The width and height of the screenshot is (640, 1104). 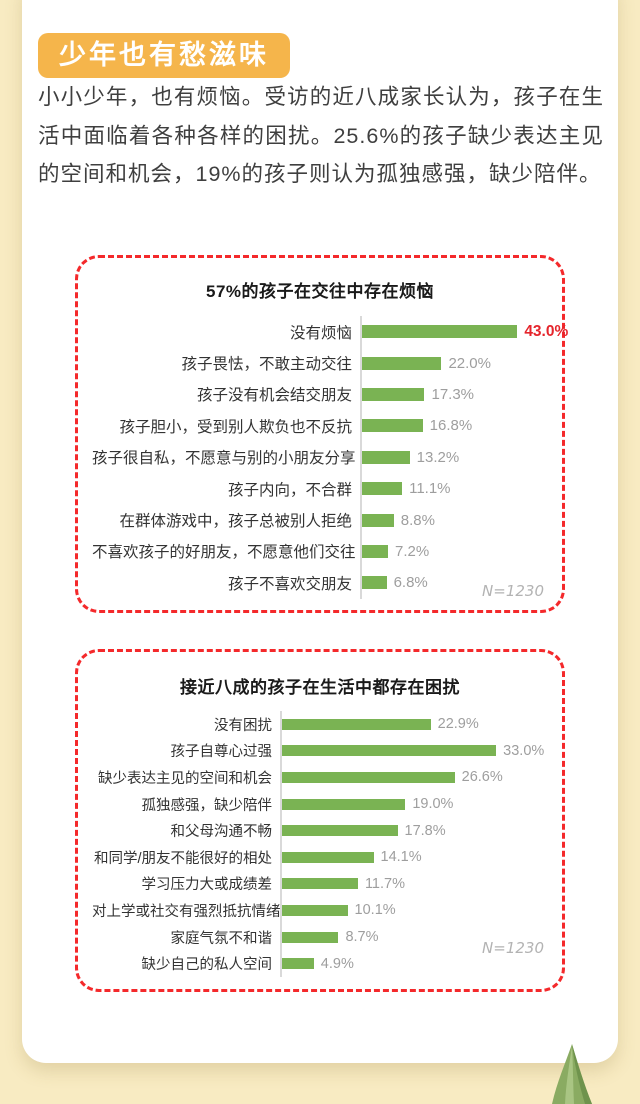 I want to click on bar-value: 19.0%, so click(x=433, y=804).